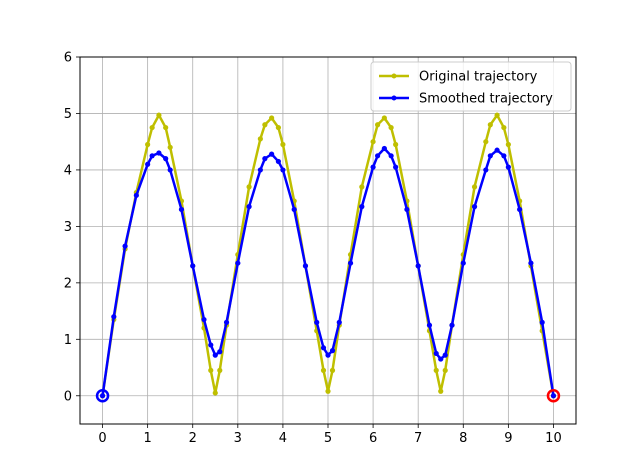  What do you see at coordinates (373, 438) in the screenshot?
I see `x-tick-label: 6` at bounding box center [373, 438].